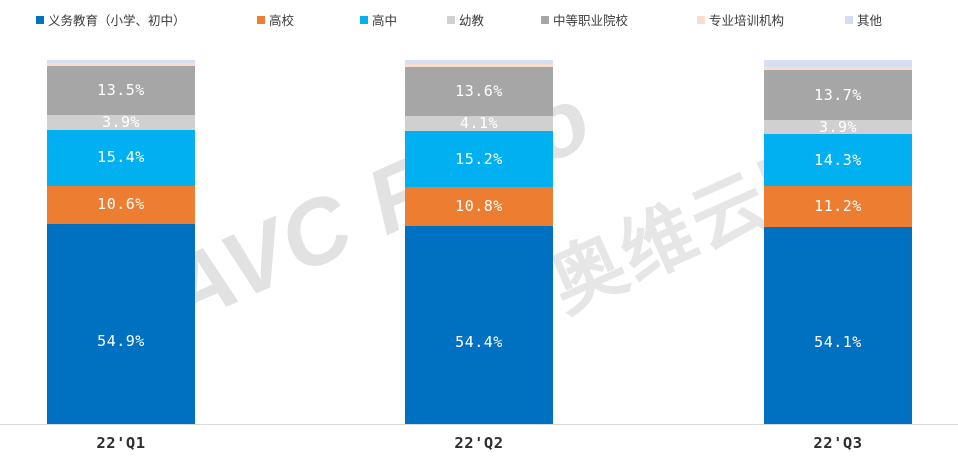 The image size is (958, 459). I want to click on bar-segment: 13.7%, so click(838, 95).